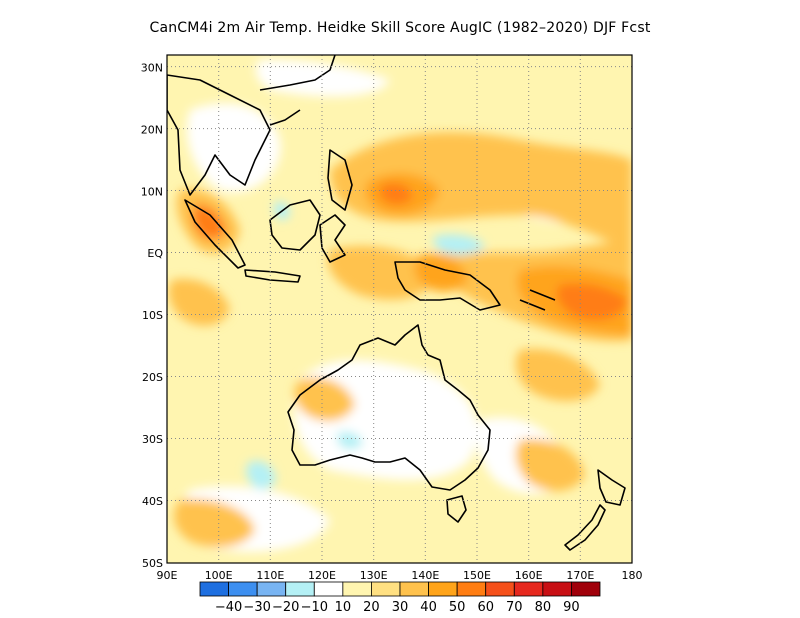 The width and height of the screenshot is (800, 618). I want to click on y-tick-label: EQ, so click(155, 253).